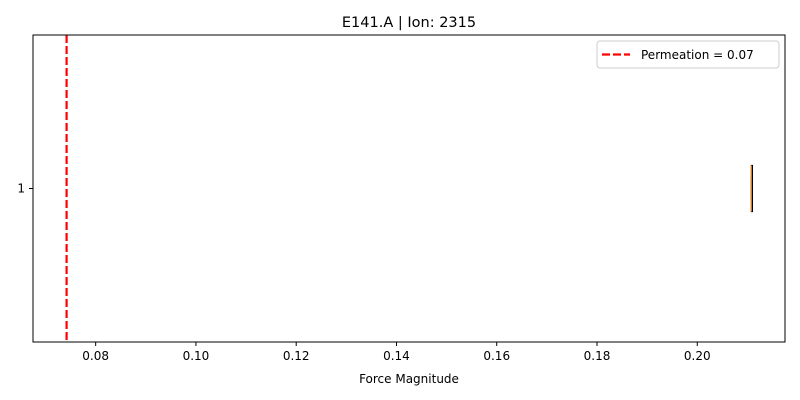 The width and height of the screenshot is (800, 400). Describe the element at coordinates (95, 356) in the screenshot. I see `x-tick-label: 0.08` at that location.